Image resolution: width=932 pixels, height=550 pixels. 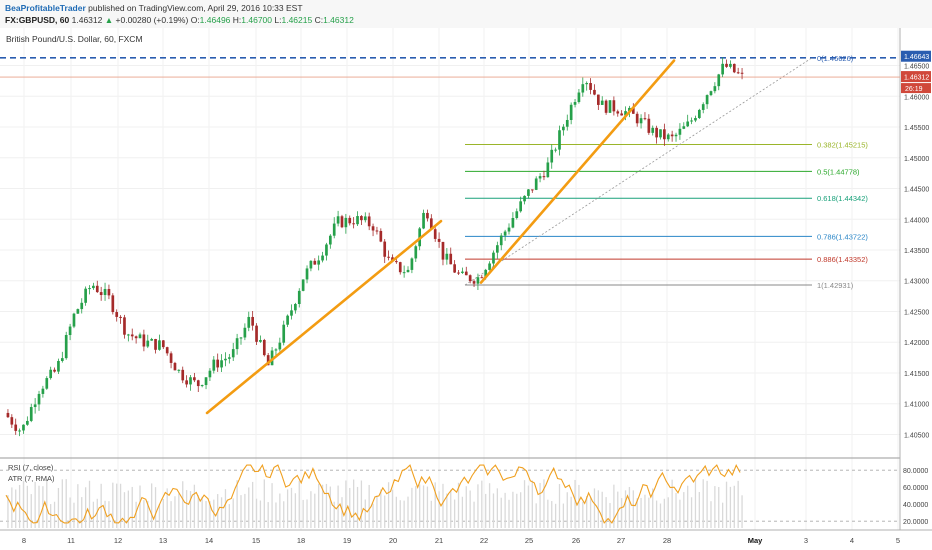 I want to click on time-tick-label: 28, so click(x=667, y=540).